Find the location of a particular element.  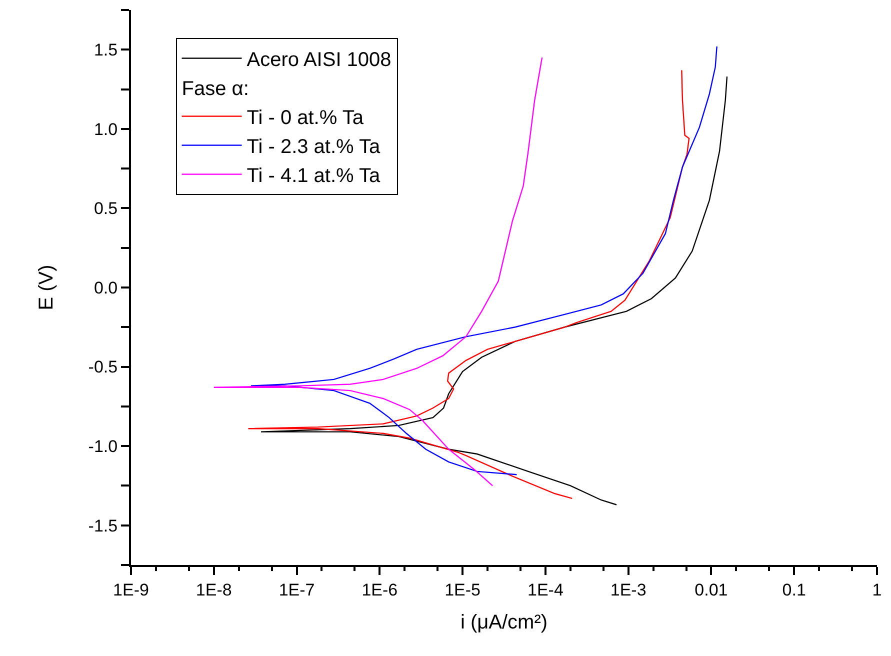

legend-label: Ti - 0 at.% Ta is located at coordinates (305, 118).